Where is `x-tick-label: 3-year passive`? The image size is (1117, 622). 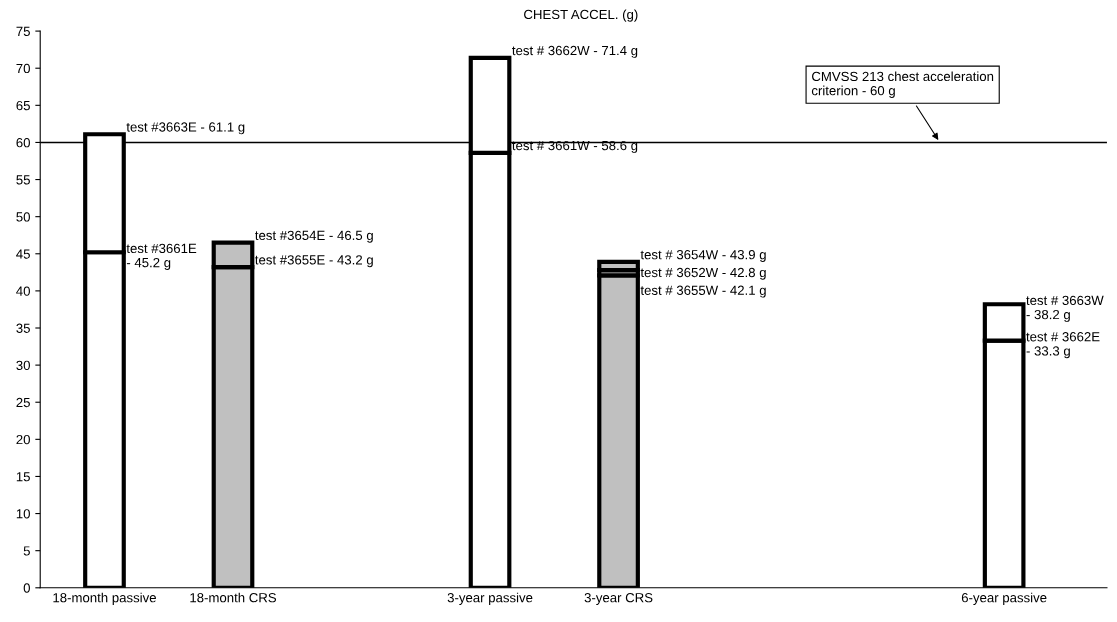 x-tick-label: 3-year passive is located at coordinates (490, 598).